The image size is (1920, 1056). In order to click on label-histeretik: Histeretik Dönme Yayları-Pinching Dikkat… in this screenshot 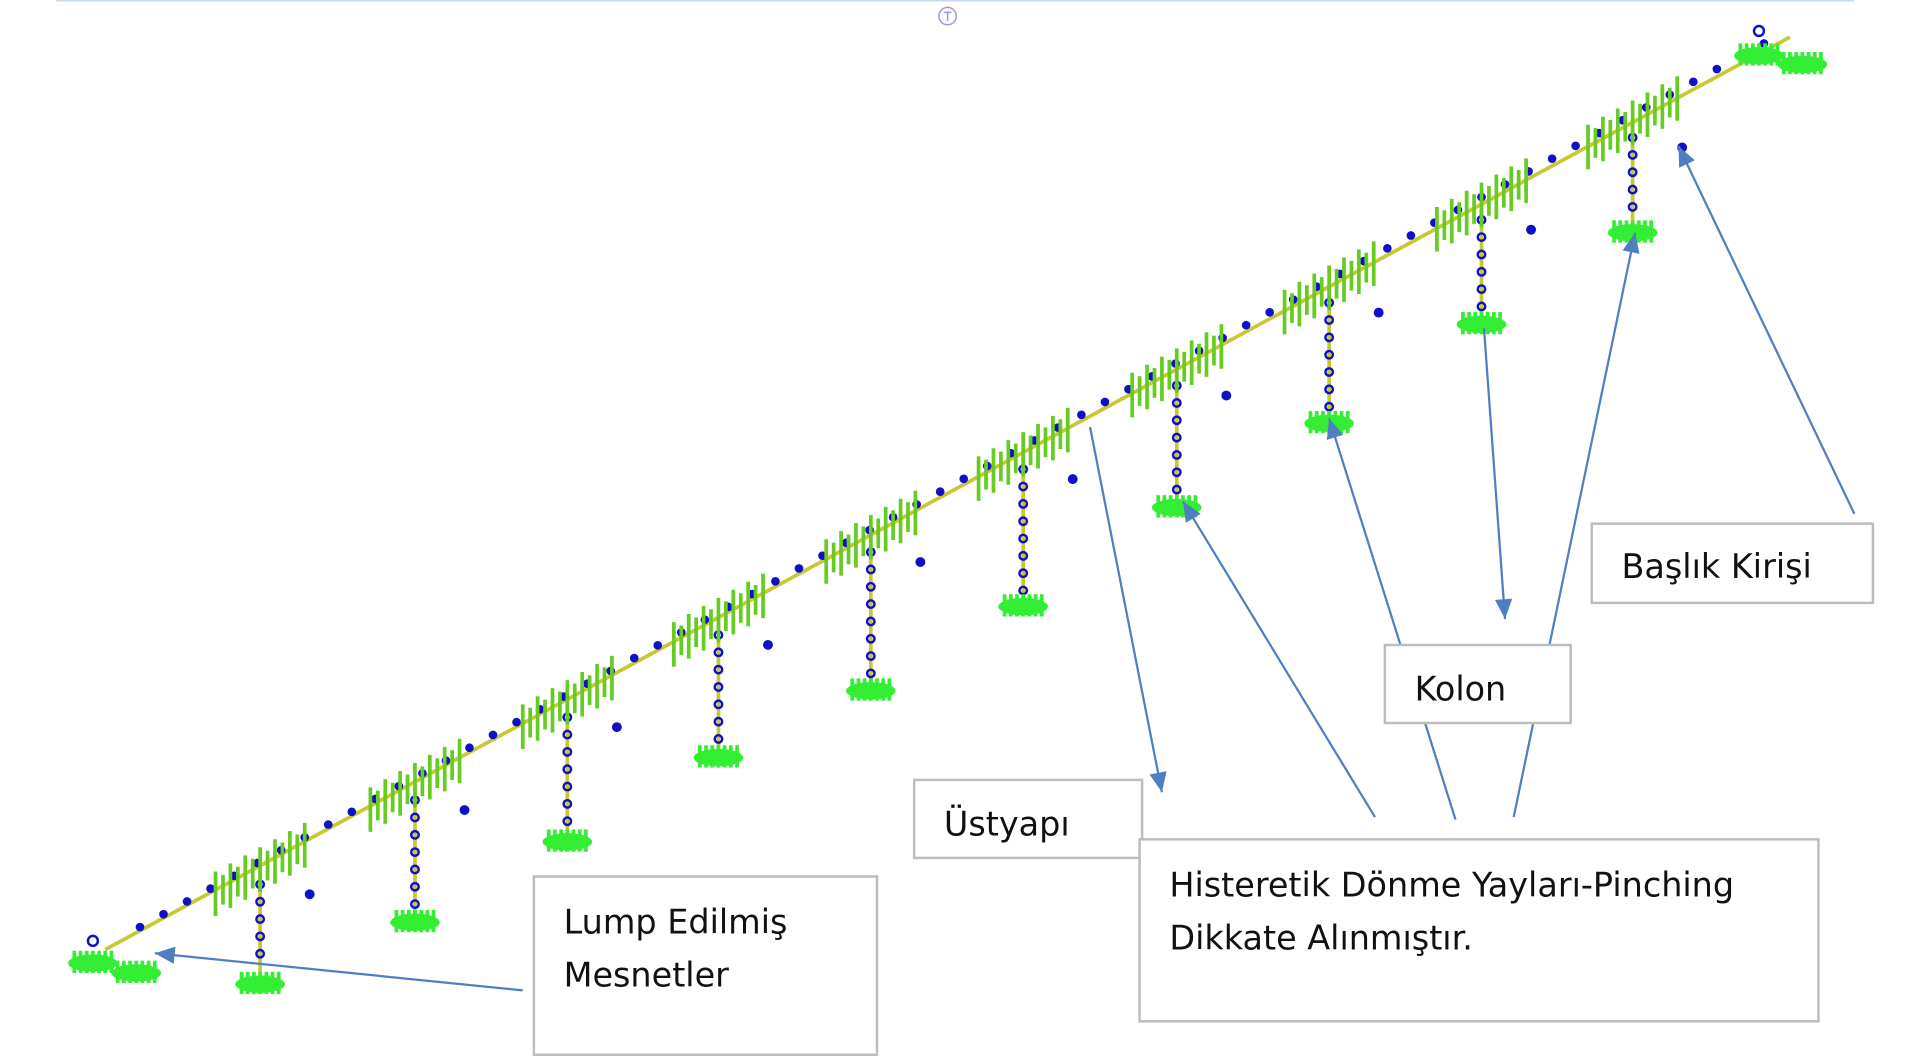, I will do `click(1479, 930)`.